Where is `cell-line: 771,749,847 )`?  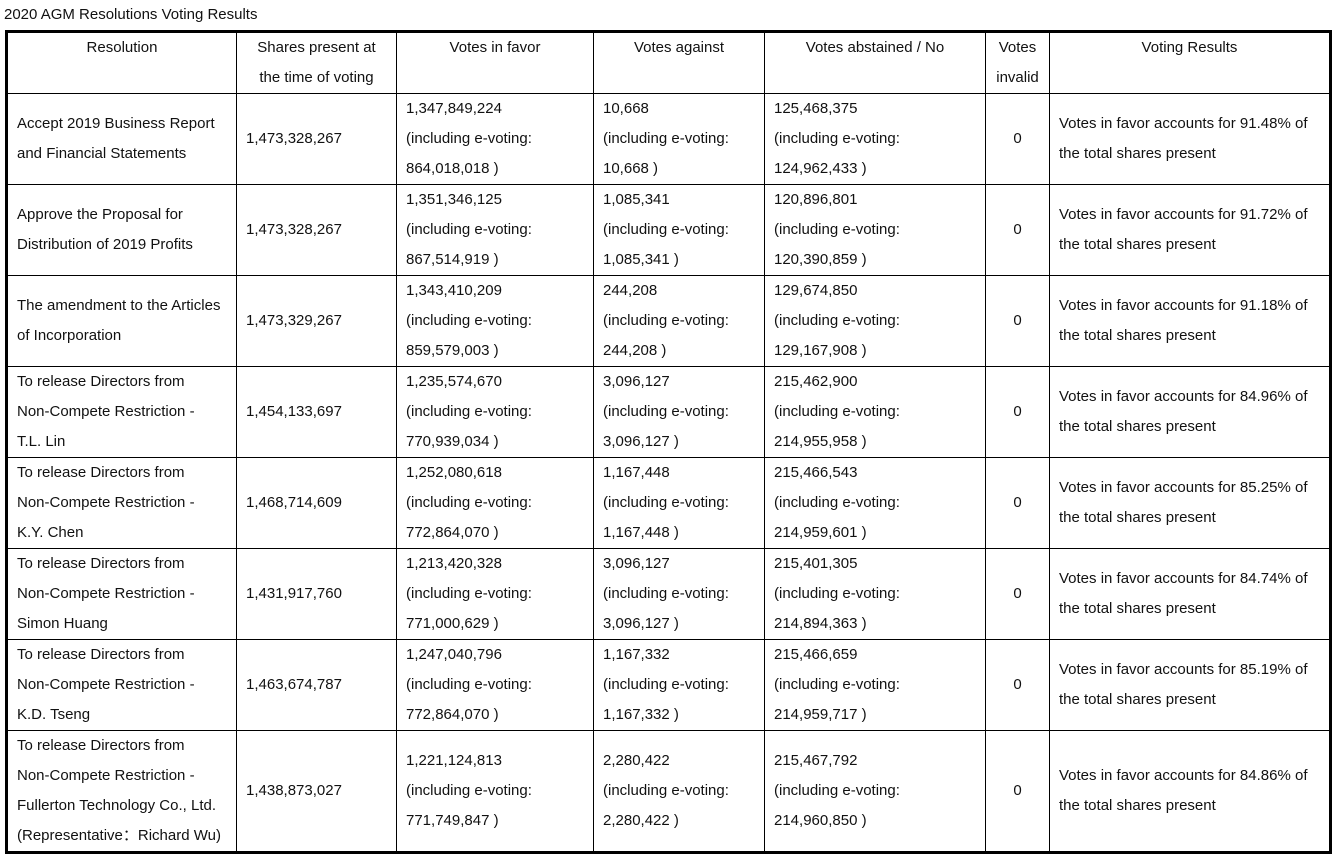
cell-line: 771,749,847 ) is located at coordinates (452, 820).